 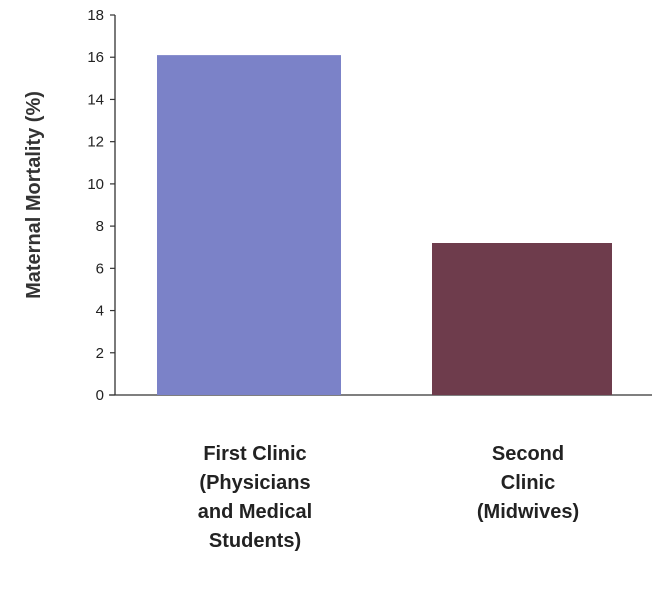 What do you see at coordinates (95, 142) in the screenshot?
I see `y-tick-label: 12` at bounding box center [95, 142].